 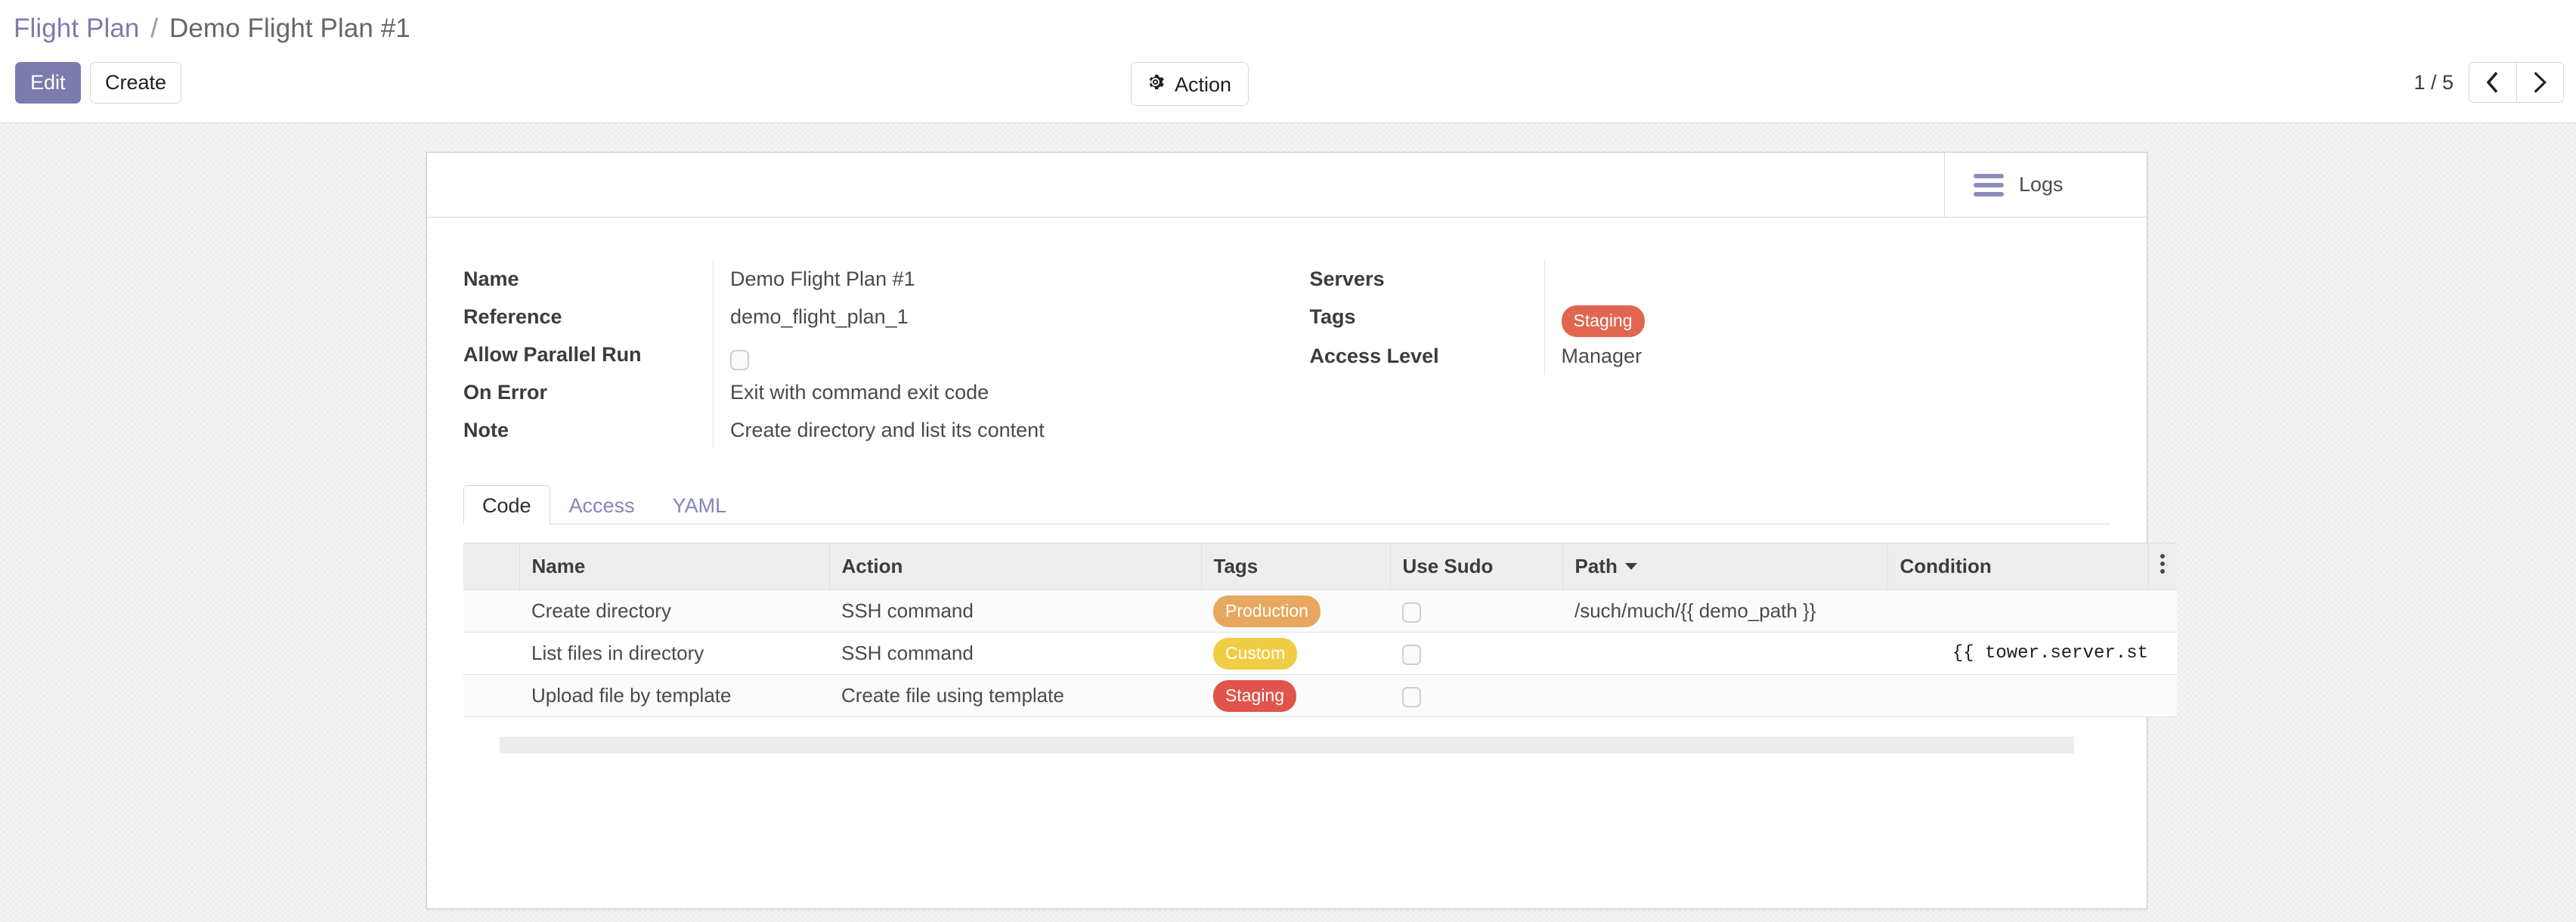 I want to click on cell-tags: Staging, so click(x=1295, y=696).